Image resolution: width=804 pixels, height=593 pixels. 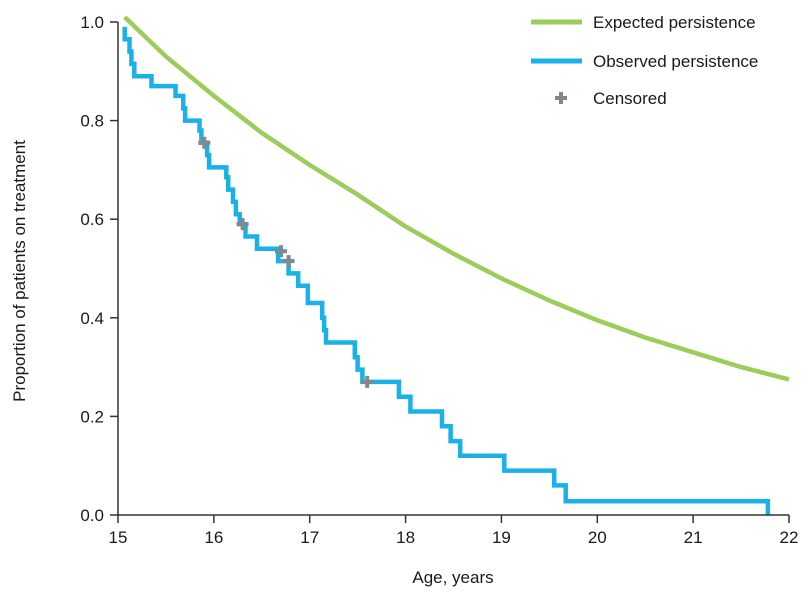 I want to click on legend-label-expected: Expected persistence, so click(x=674, y=22).